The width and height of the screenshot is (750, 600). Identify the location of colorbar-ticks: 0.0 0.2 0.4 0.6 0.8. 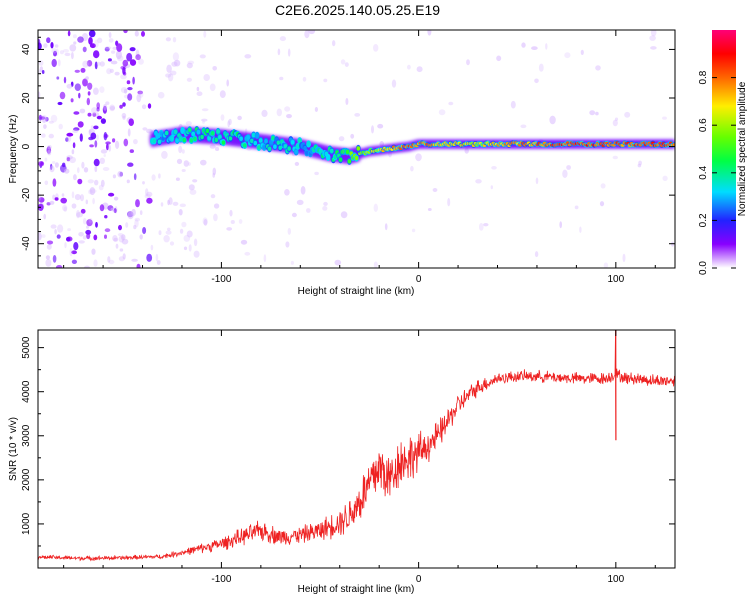
(717, 172).